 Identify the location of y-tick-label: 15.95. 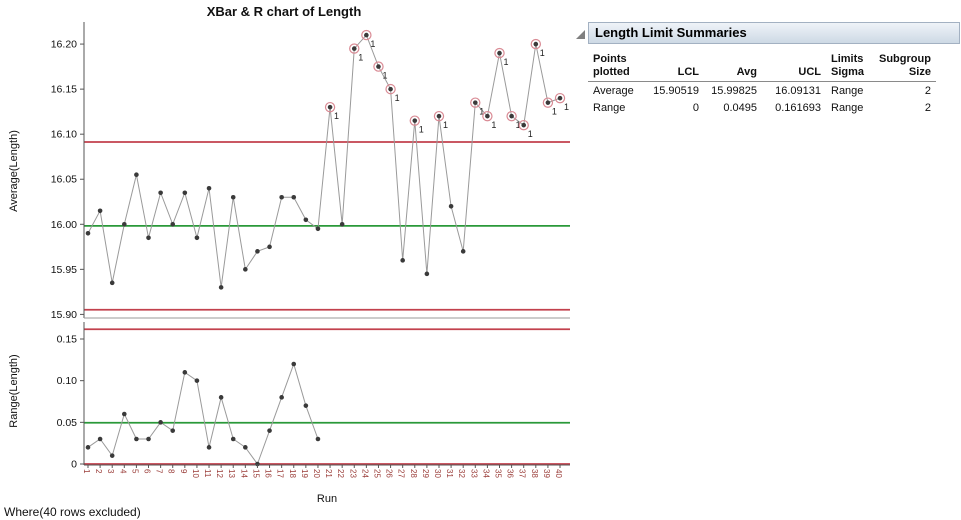
(64, 270).